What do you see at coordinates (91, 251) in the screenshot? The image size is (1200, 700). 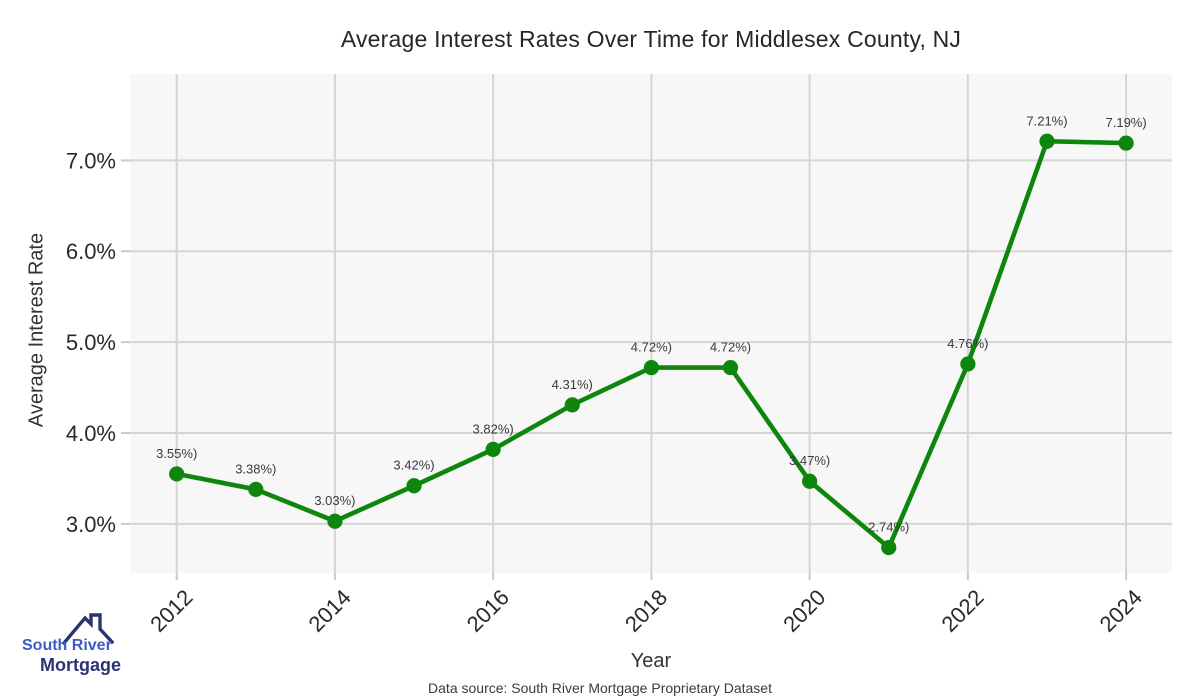 I see `y-tick-label: 6.0%` at bounding box center [91, 251].